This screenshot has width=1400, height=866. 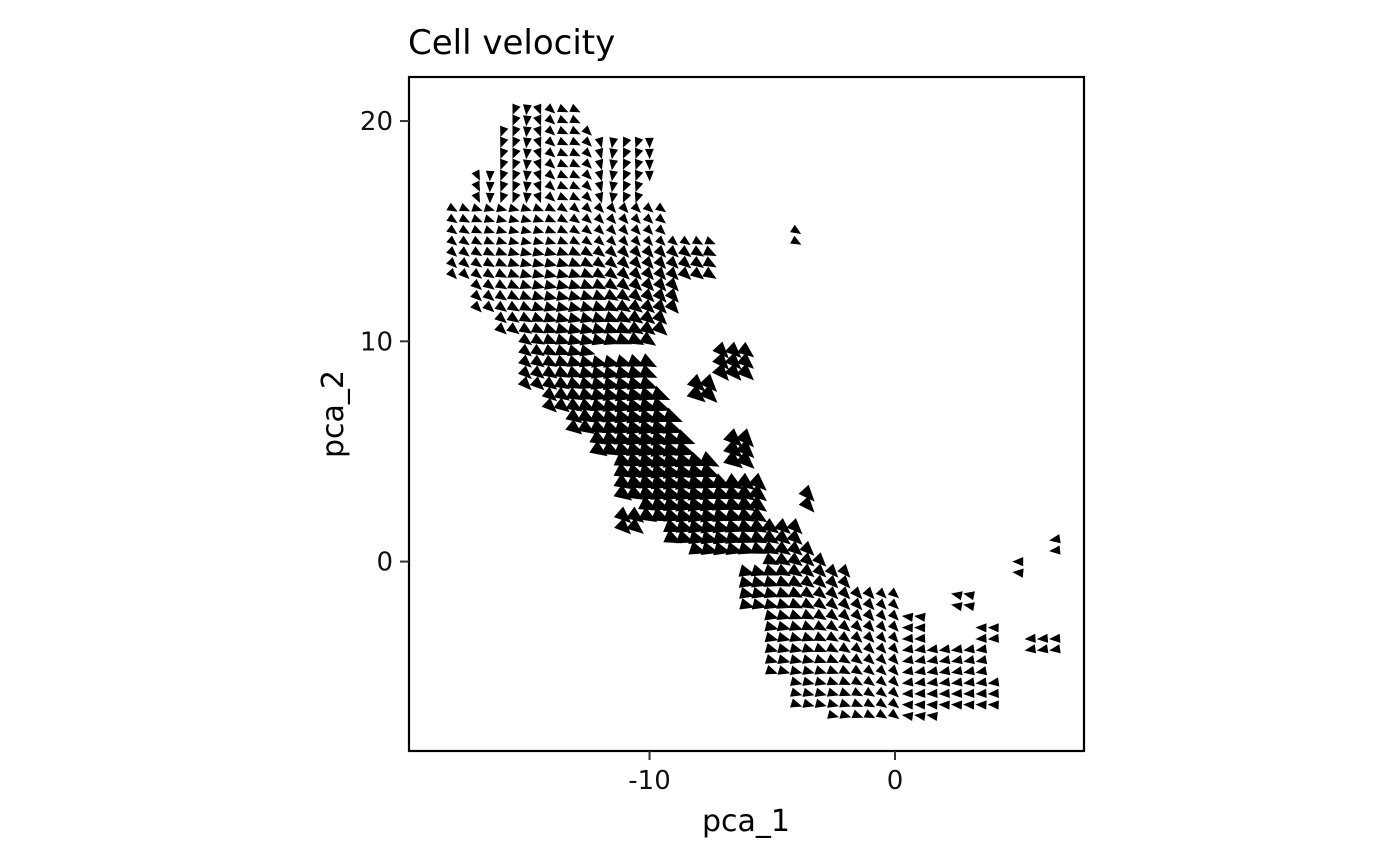 I want to click on x-axis-label: pca_1, so click(x=746, y=821).